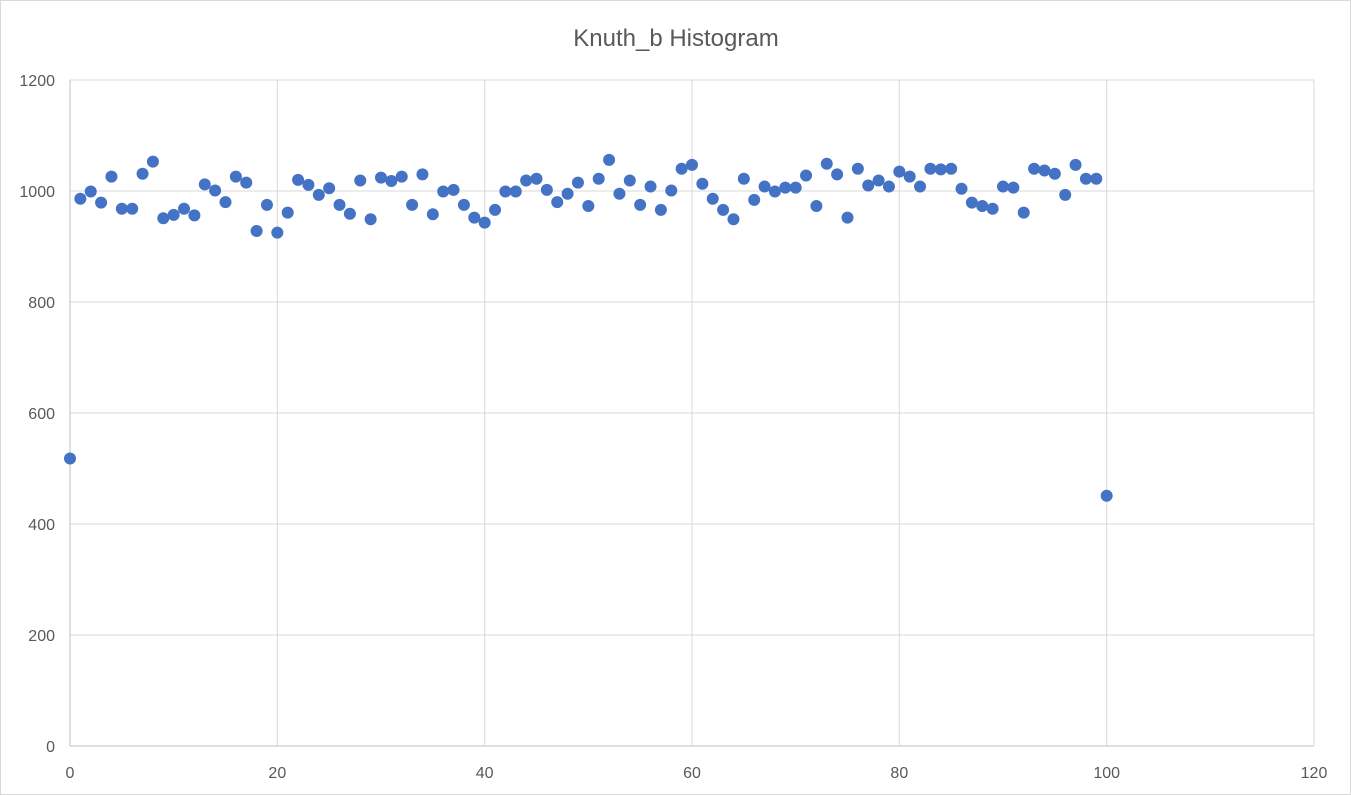  What do you see at coordinates (675, 38) in the screenshot?
I see `chart-title: Knuth_b Histogram` at bounding box center [675, 38].